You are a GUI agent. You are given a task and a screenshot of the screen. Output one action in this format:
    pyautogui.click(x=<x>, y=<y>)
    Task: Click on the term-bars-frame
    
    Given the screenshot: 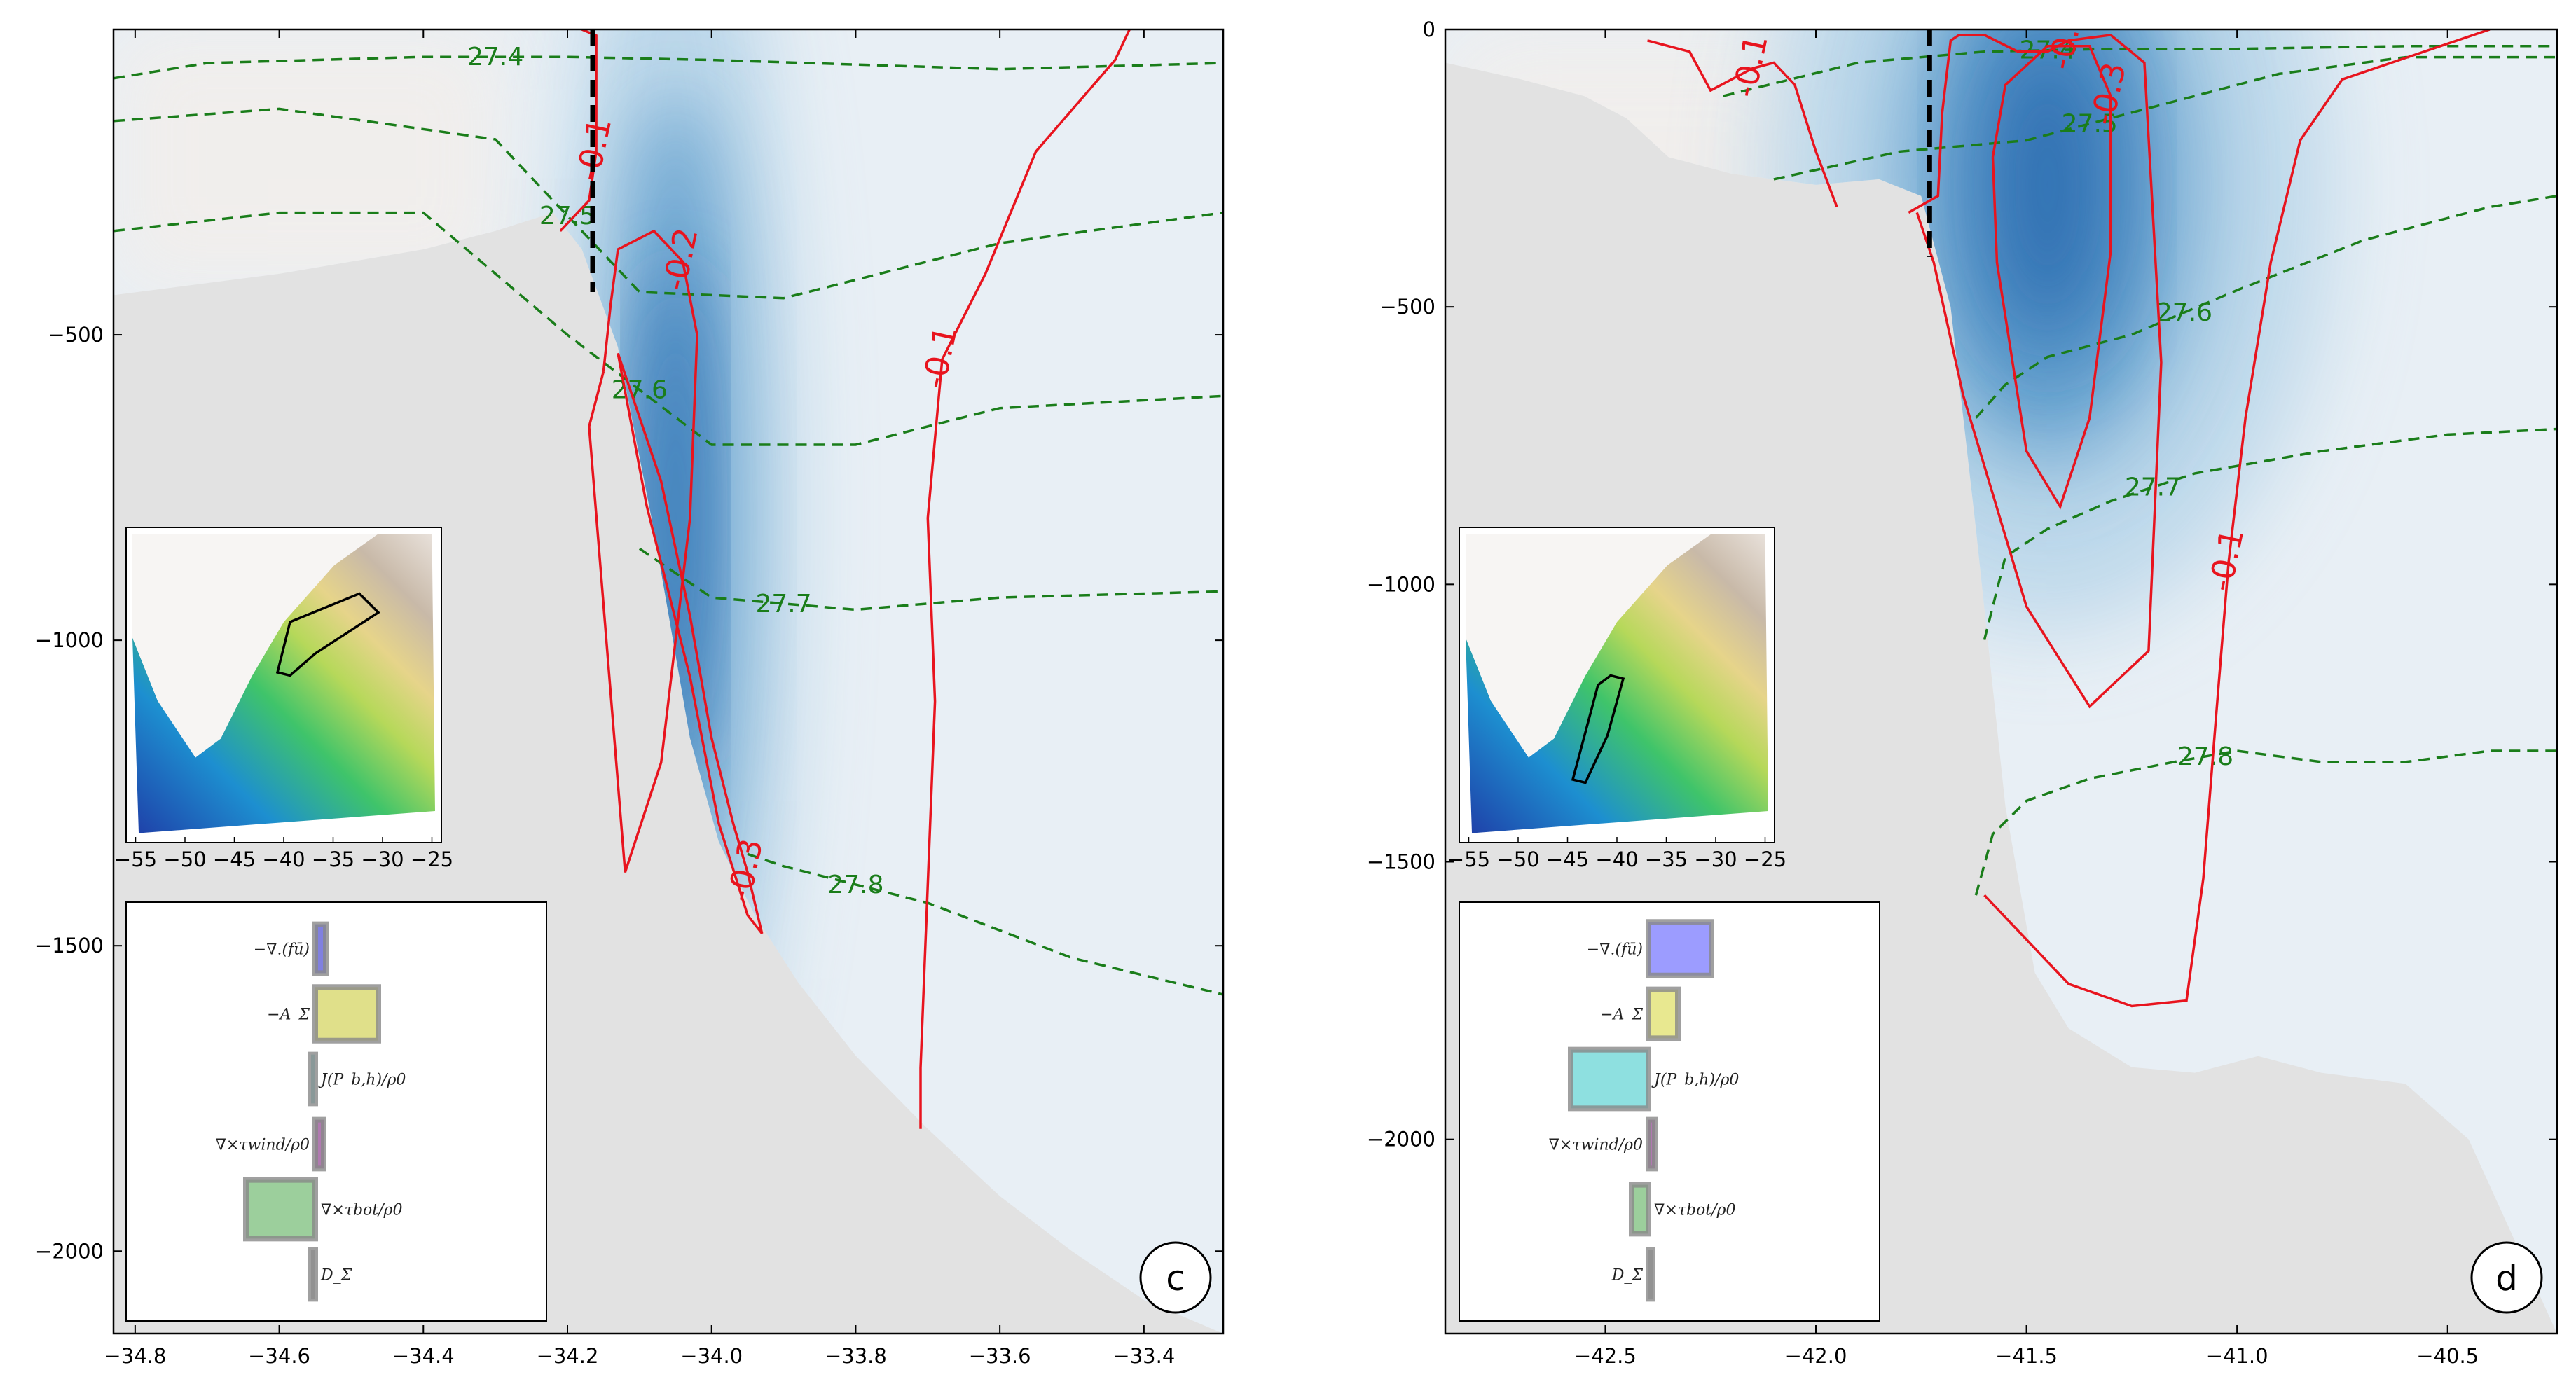 What is the action you would take?
    pyautogui.click(x=336, y=1111)
    